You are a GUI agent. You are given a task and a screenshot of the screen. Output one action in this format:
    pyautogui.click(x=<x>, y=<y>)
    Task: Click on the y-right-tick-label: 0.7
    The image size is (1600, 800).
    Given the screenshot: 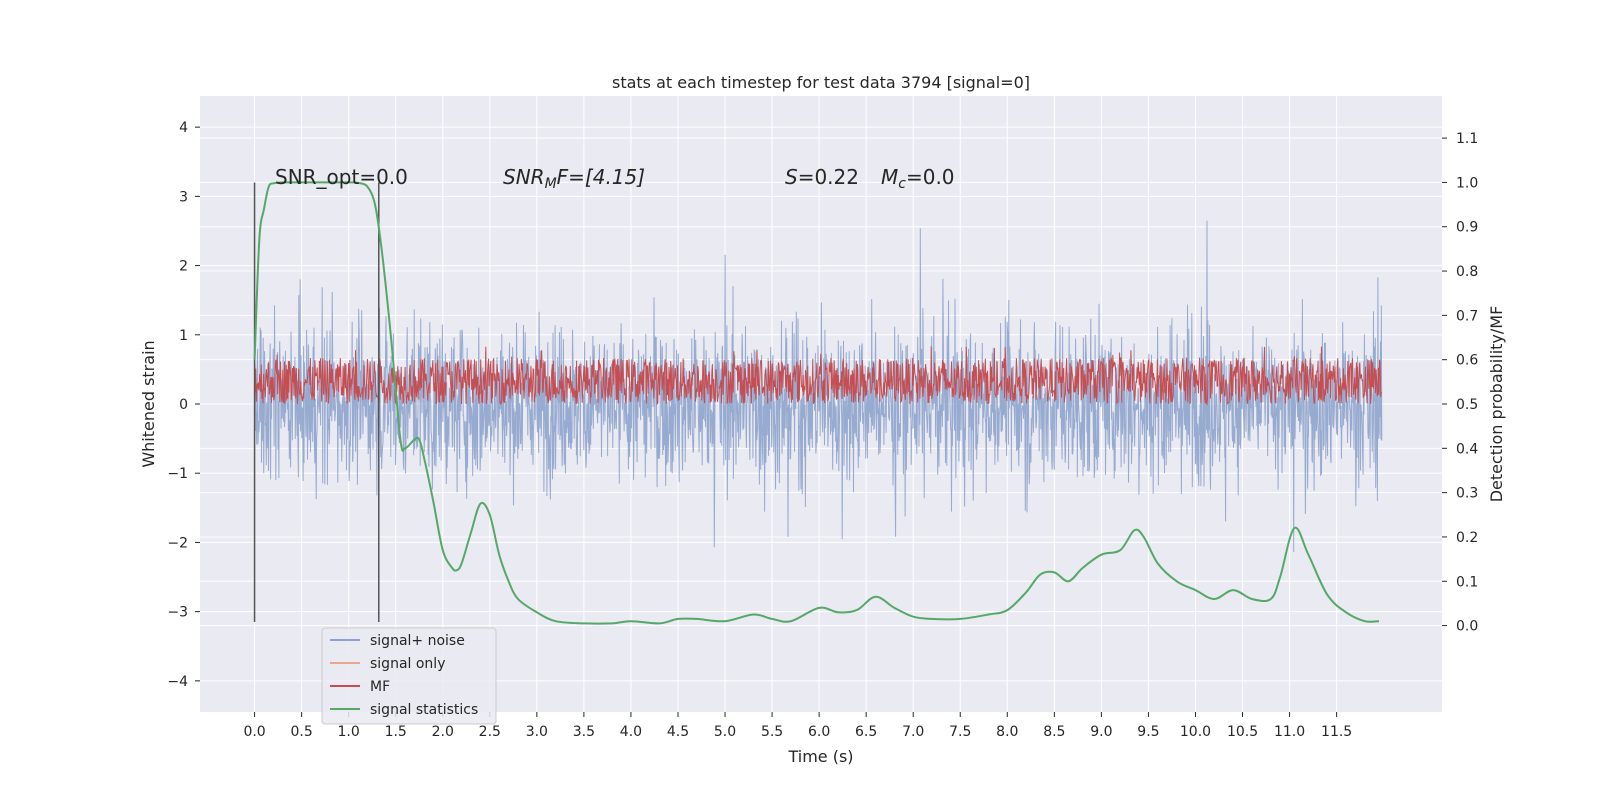 What is the action you would take?
    pyautogui.click(x=1467, y=316)
    